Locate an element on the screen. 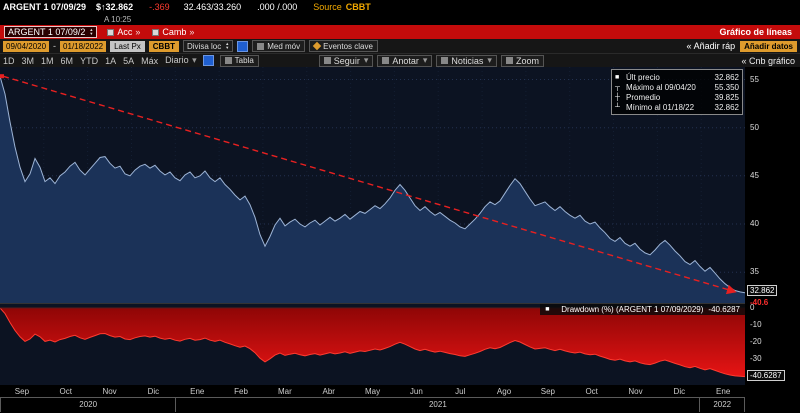 The width and height of the screenshot is (800, 413). price-tick-label: 40 is located at coordinates (754, 223).